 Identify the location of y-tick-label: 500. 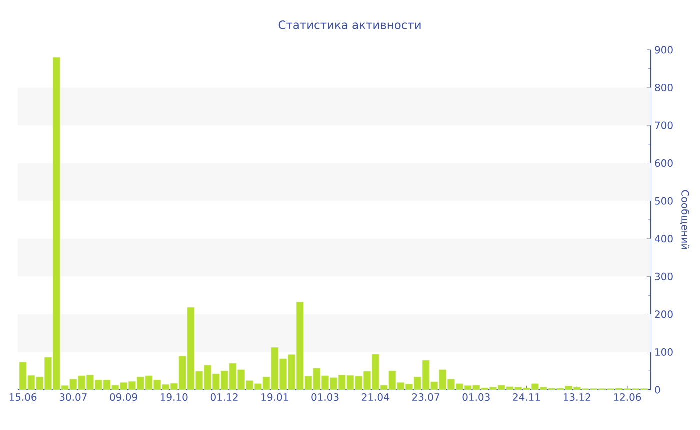
(664, 201).